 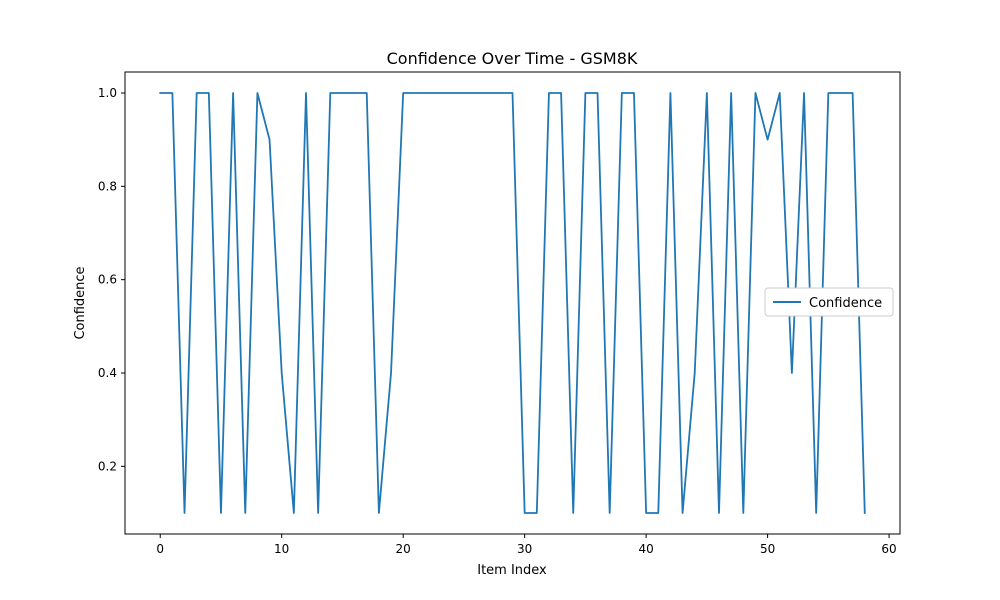 I want to click on y-tick-label: 1.0, so click(x=107, y=93).